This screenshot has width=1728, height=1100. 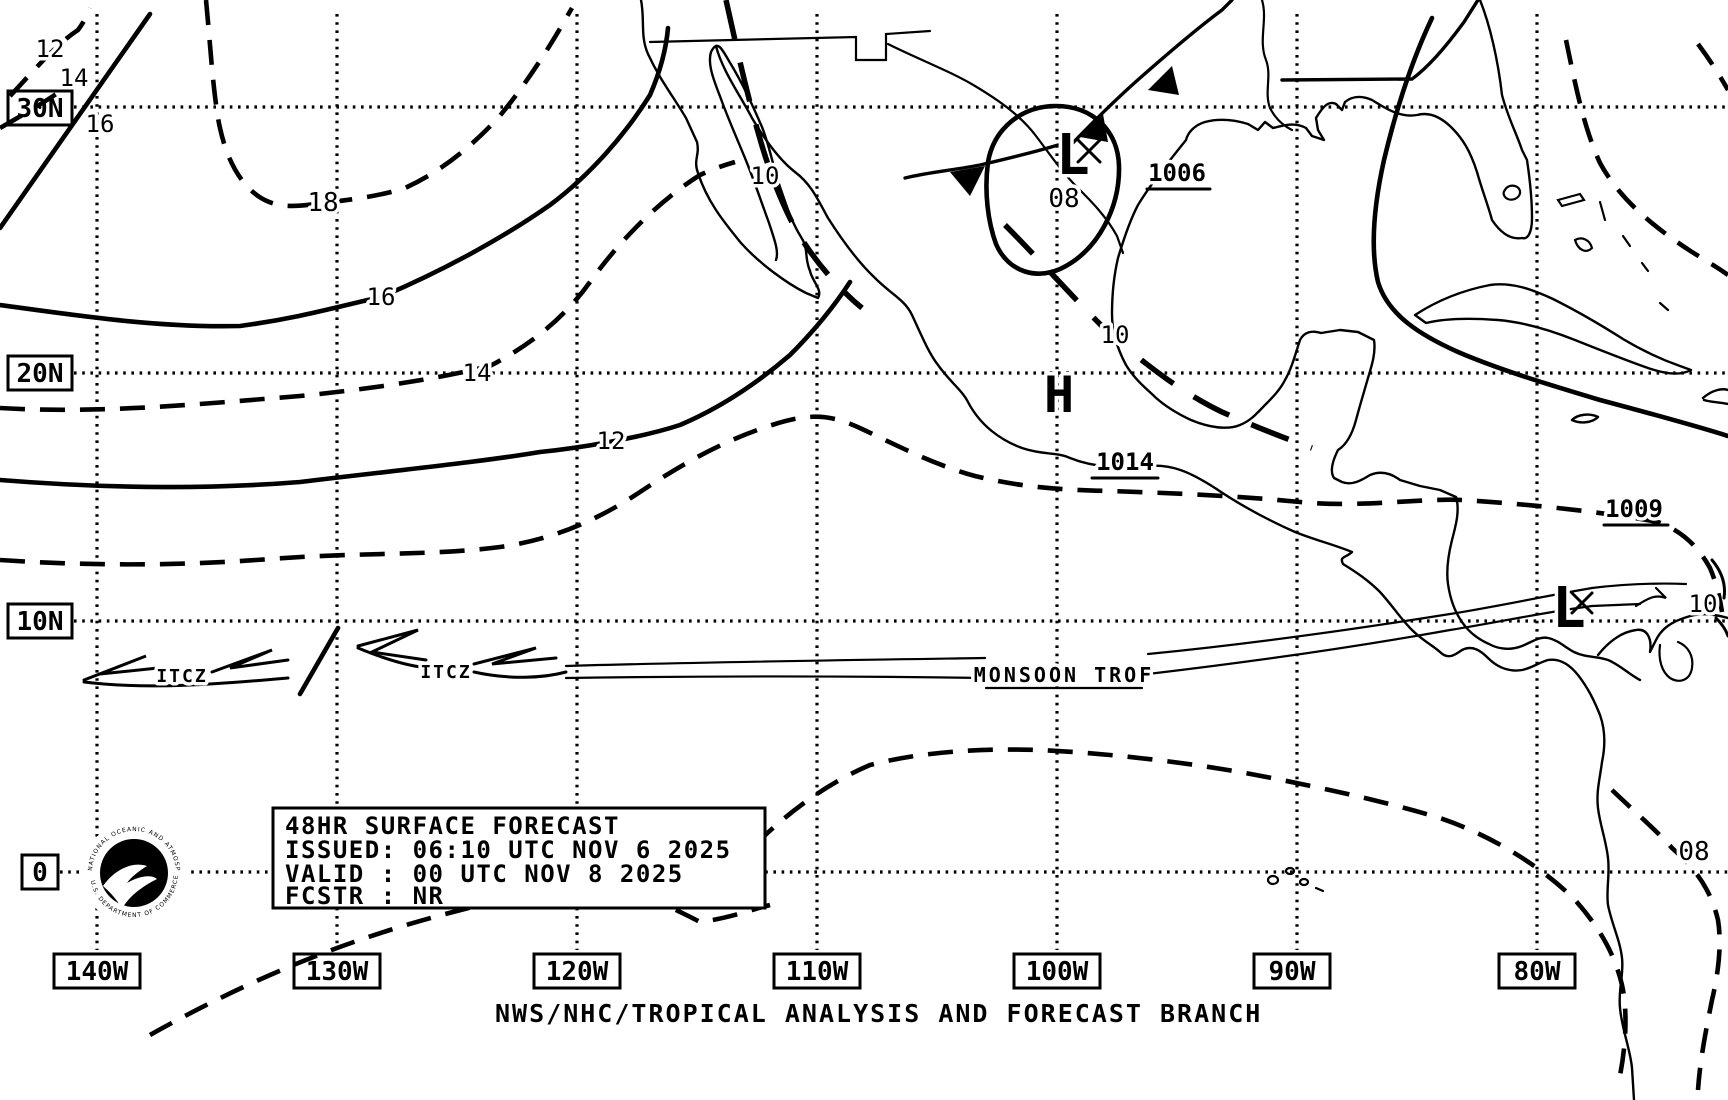 I want to click on coast-hispaniola, so click(x=1714, y=397).